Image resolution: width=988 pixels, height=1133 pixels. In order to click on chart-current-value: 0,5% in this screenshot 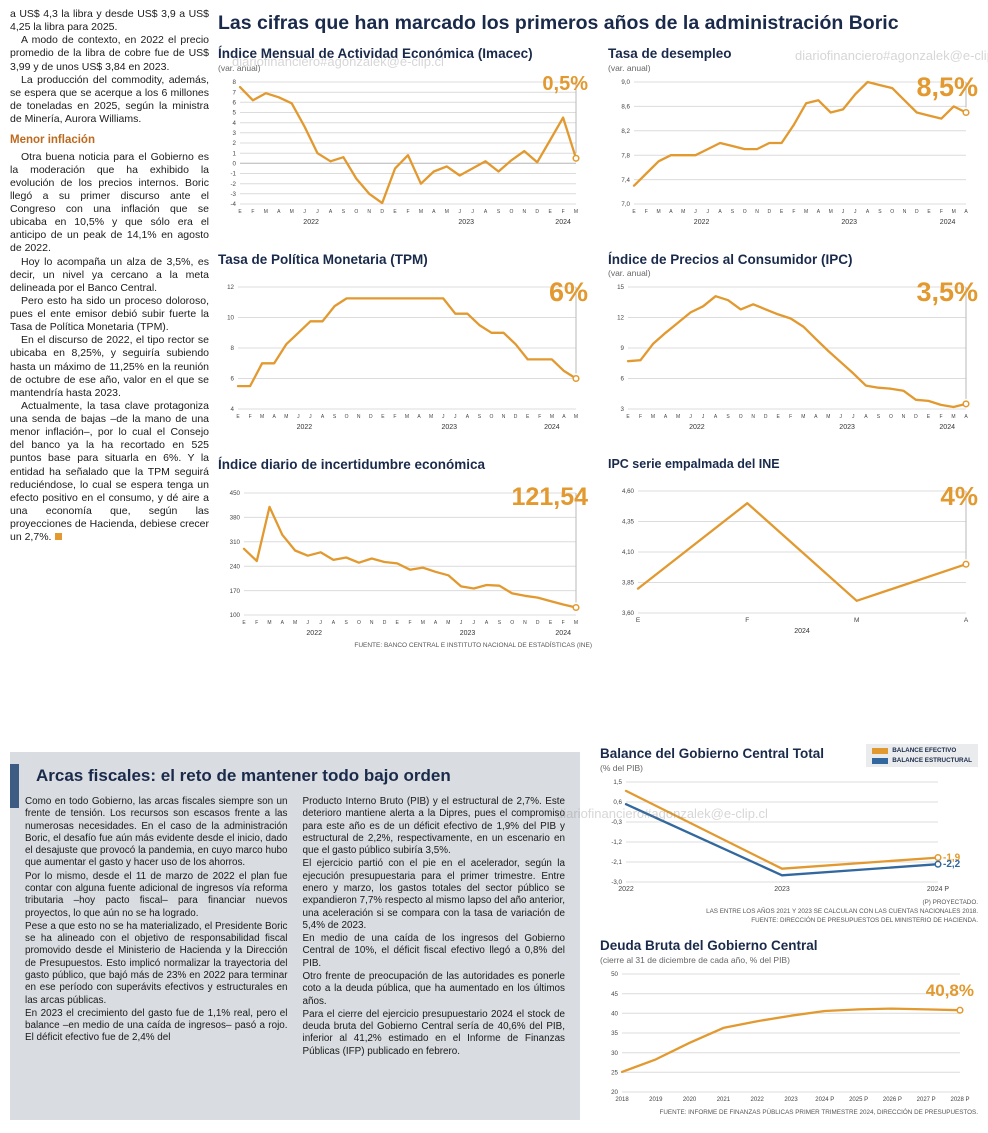, I will do `click(565, 83)`.